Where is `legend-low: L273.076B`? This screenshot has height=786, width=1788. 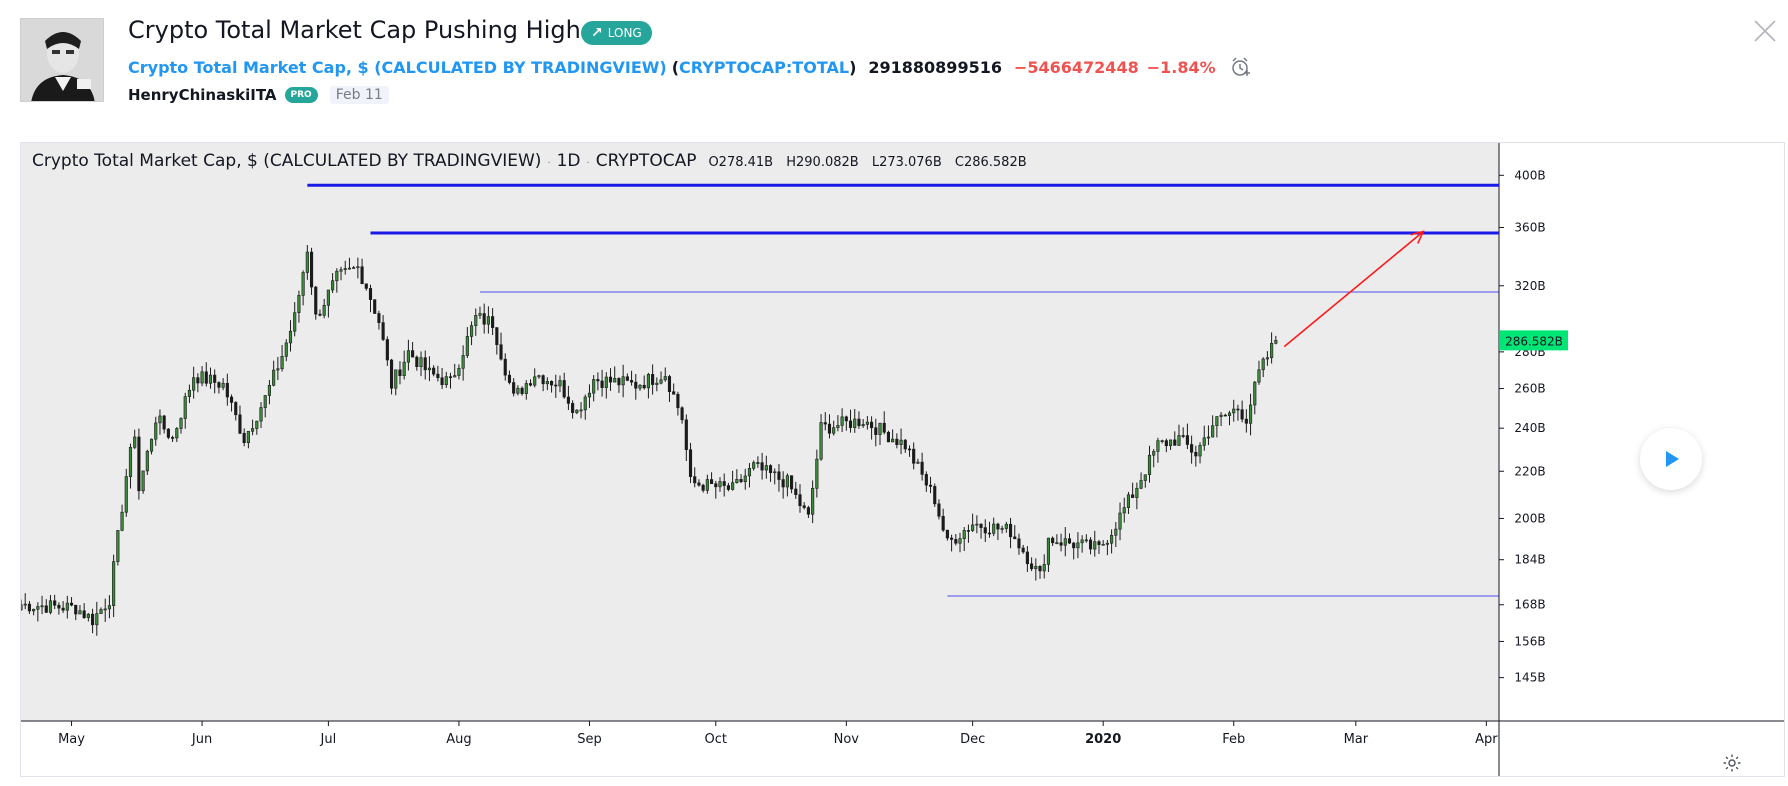
legend-low: L273.076B is located at coordinates (906, 162).